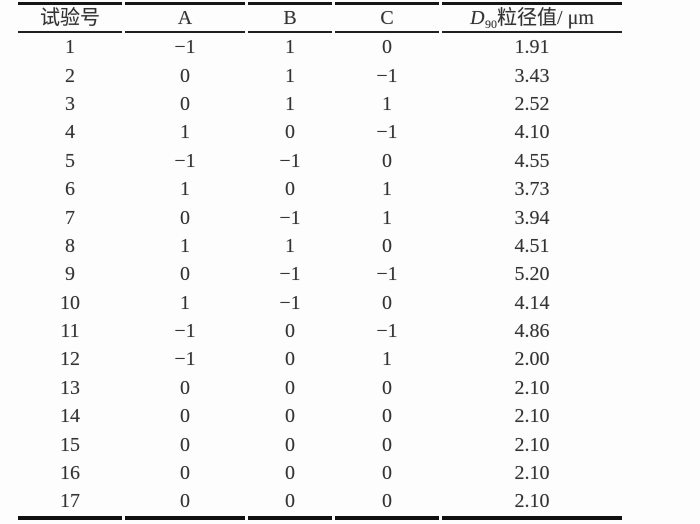  I want to click on cell-run: 4, so click(70, 132).